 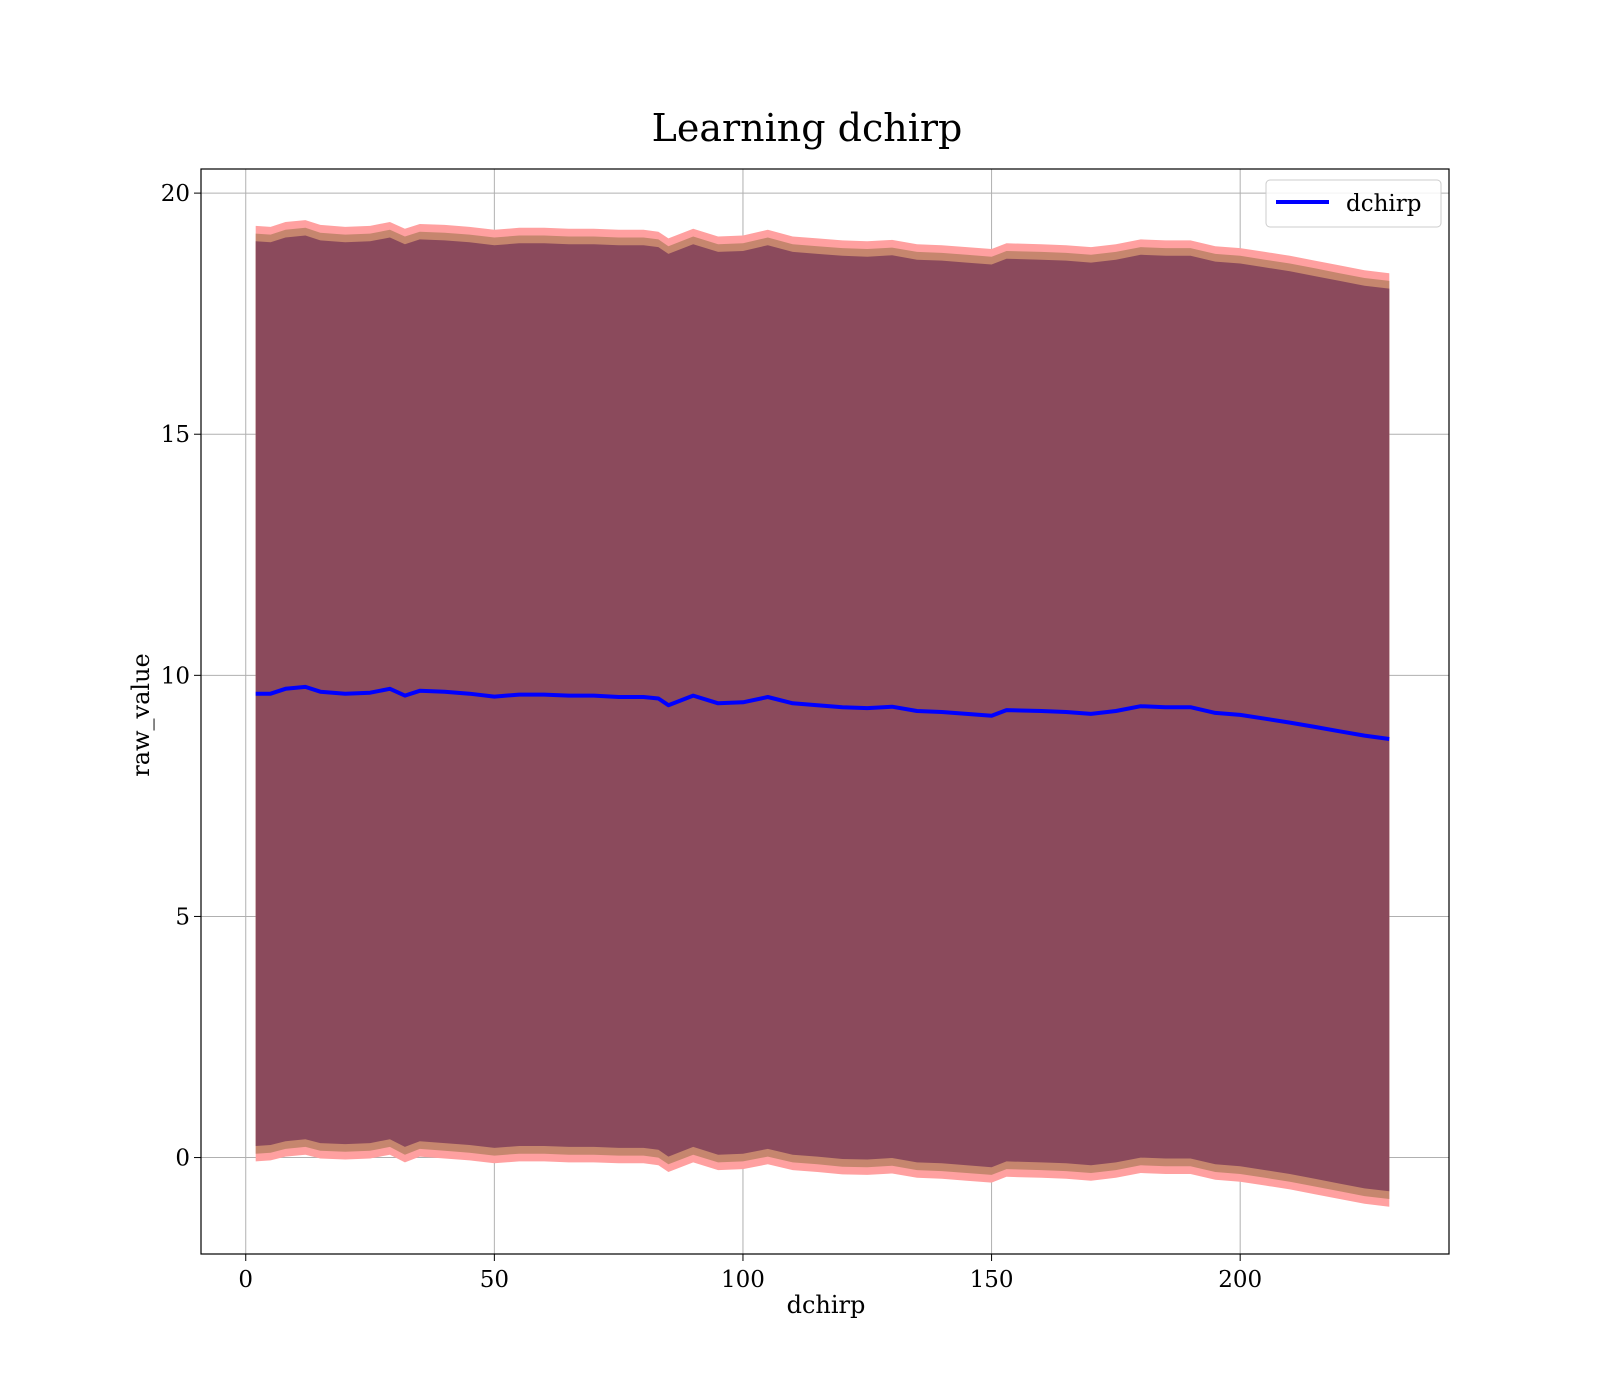 I want to click on legend: dchirp, so click(x=1353, y=203).